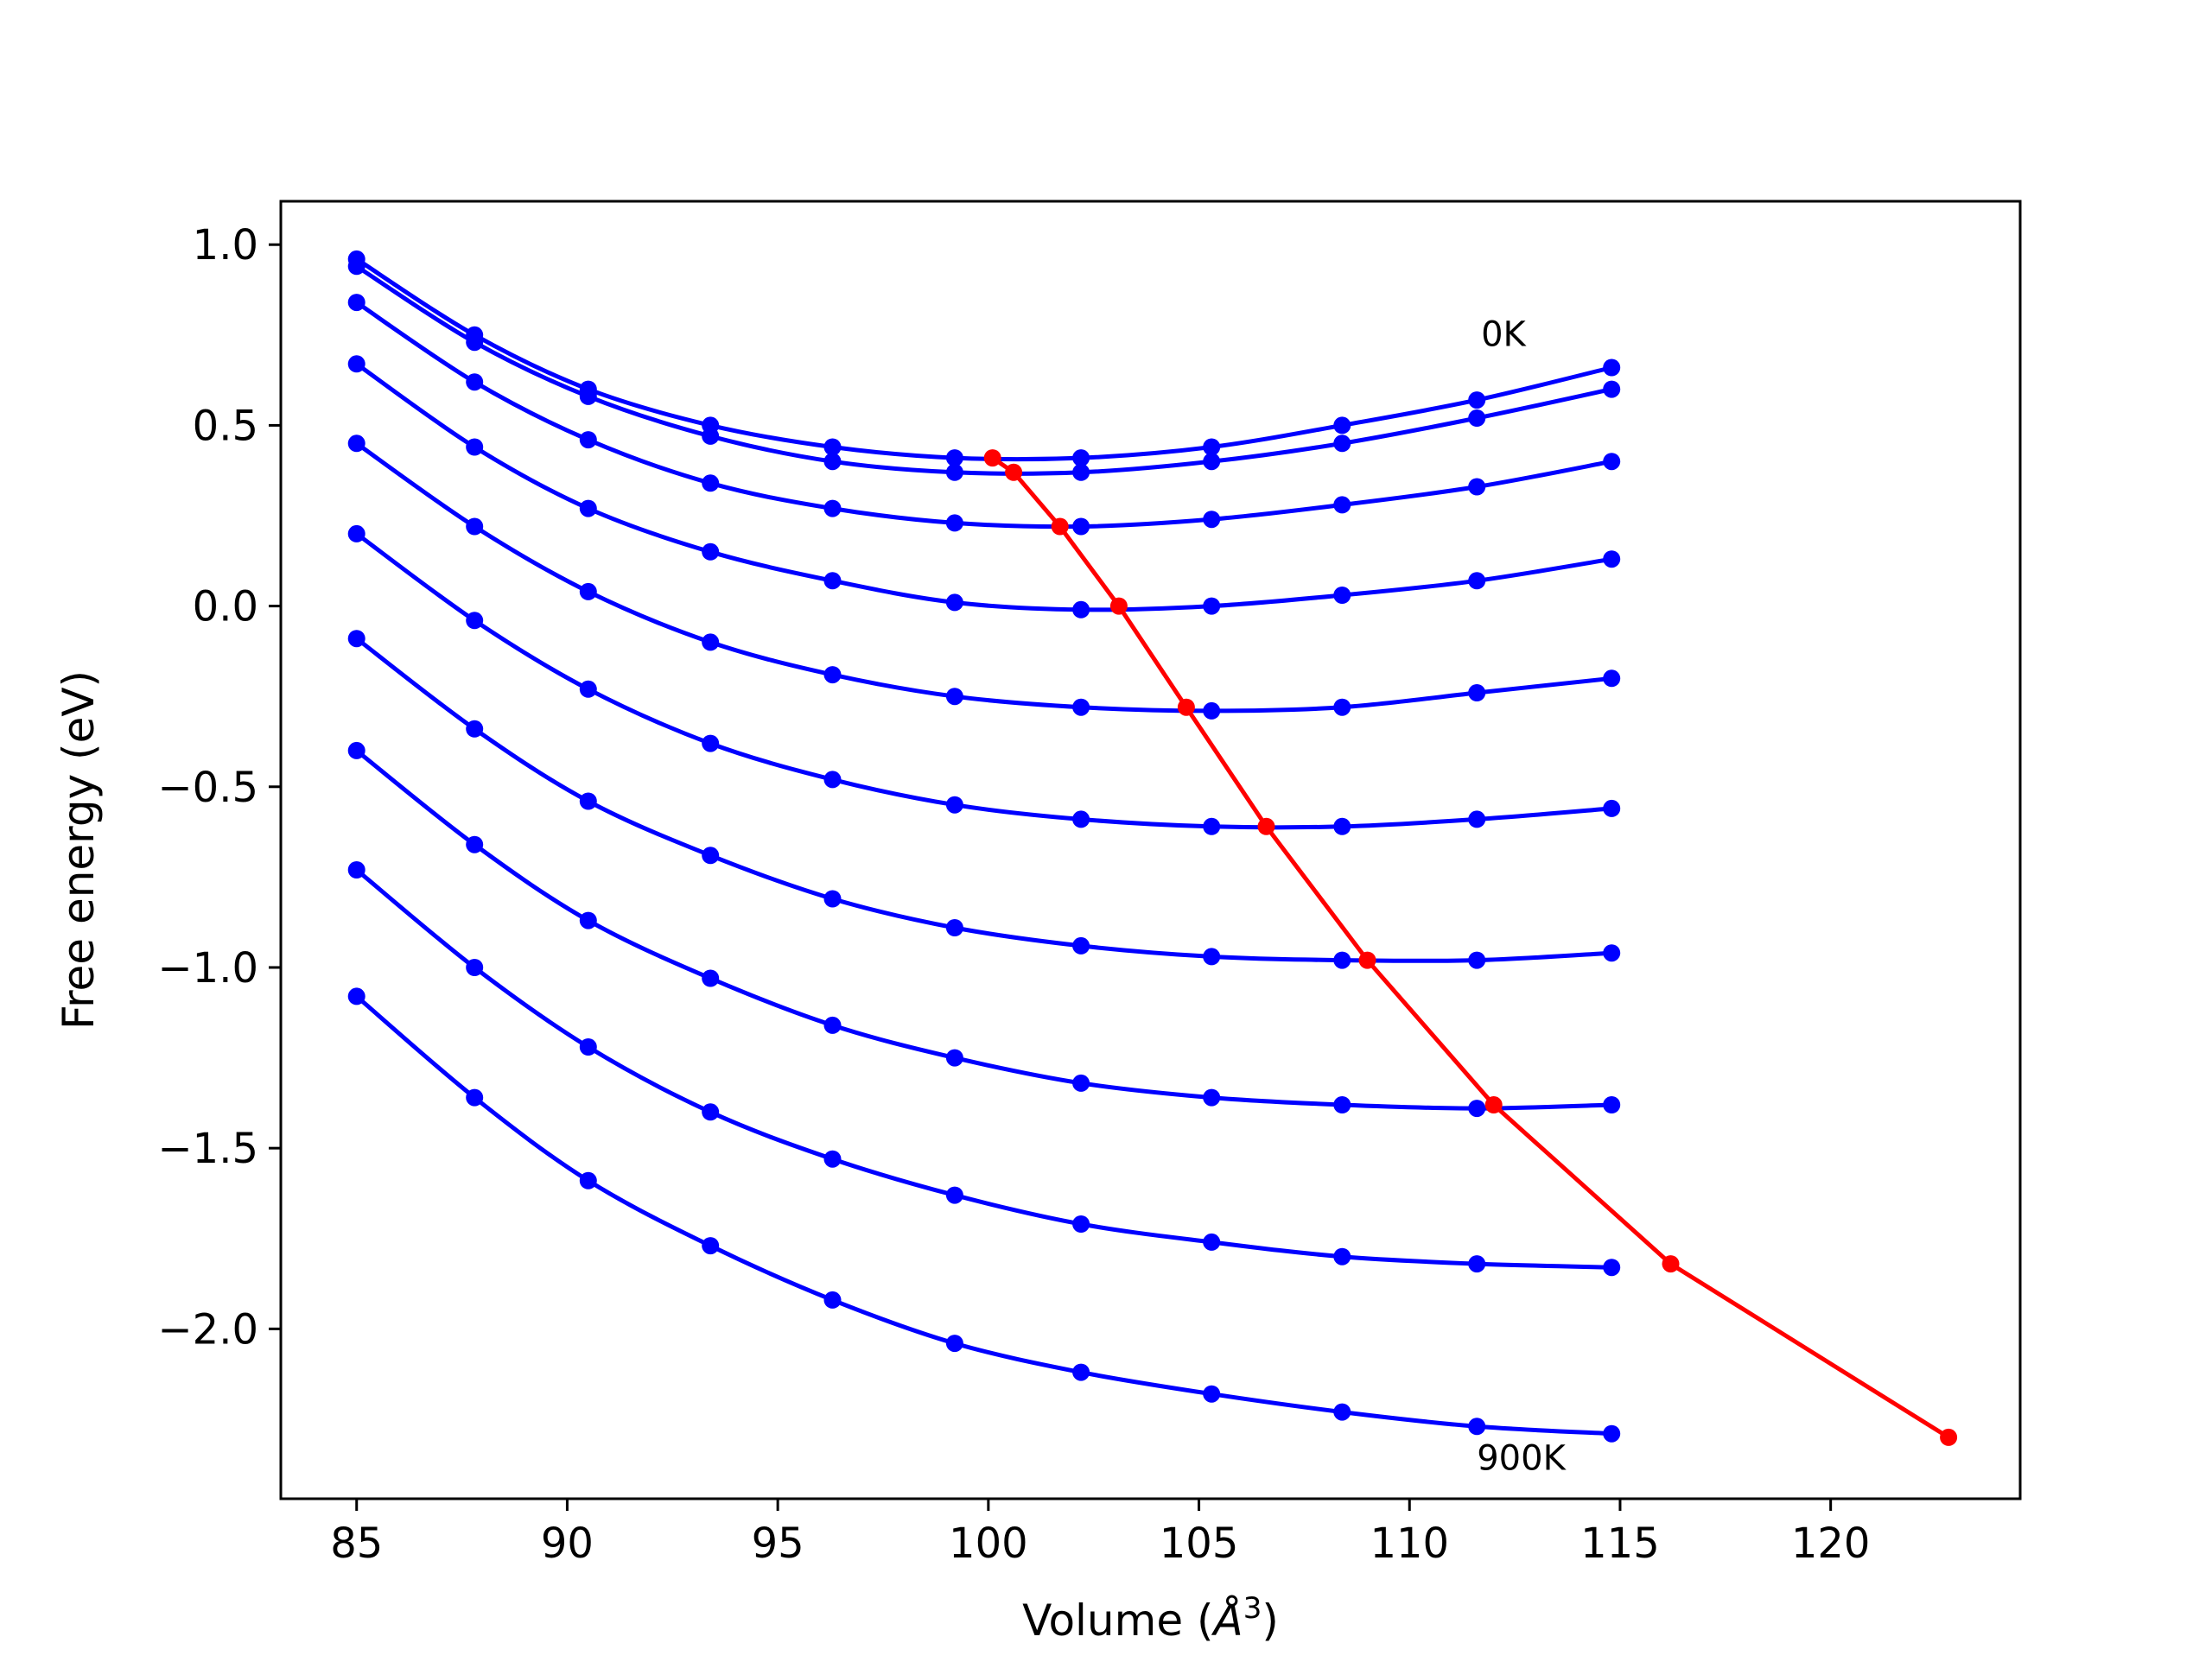 This screenshot has height=1662, width=2212. I want to click on y-axis: 1.0 0.5 0.0 −0.5 −1.0 −1.5 −2.0, so click(219, 787).